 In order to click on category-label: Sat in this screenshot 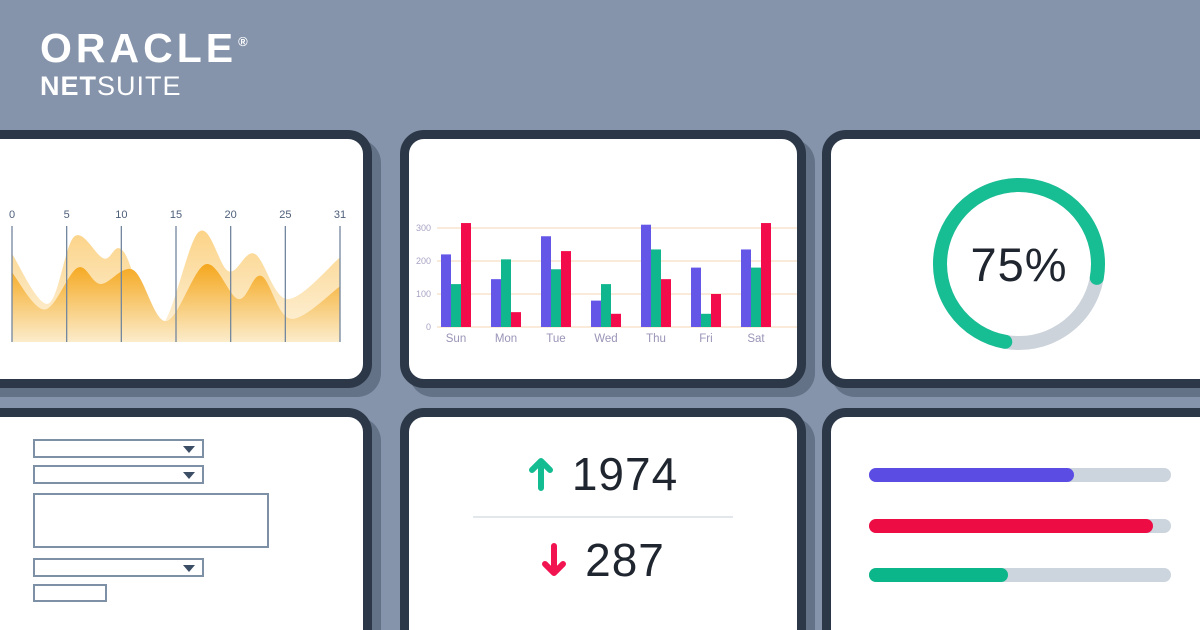, I will do `click(756, 339)`.